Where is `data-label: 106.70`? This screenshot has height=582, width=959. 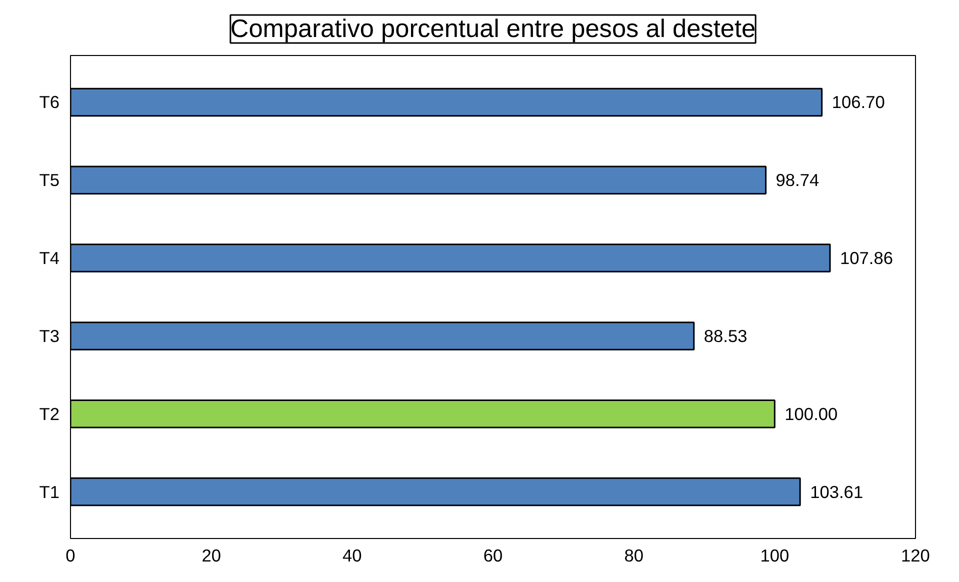
data-label: 106.70 is located at coordinates (858, 102).